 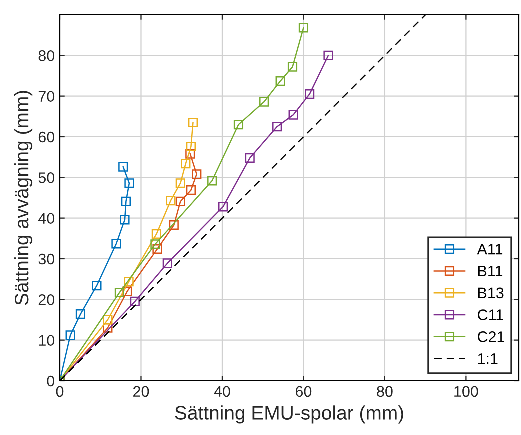 What do you see at coordinates (142, 392) in the screenshot?
I see `x-tick-label: 20` at bounding box center [142, 392].